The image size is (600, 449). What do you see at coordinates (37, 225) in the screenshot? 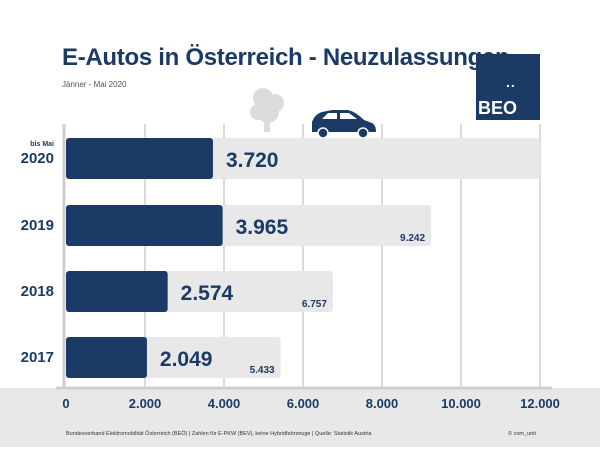
I see `y-category-label: 2019` at bounding box center [37, 225].